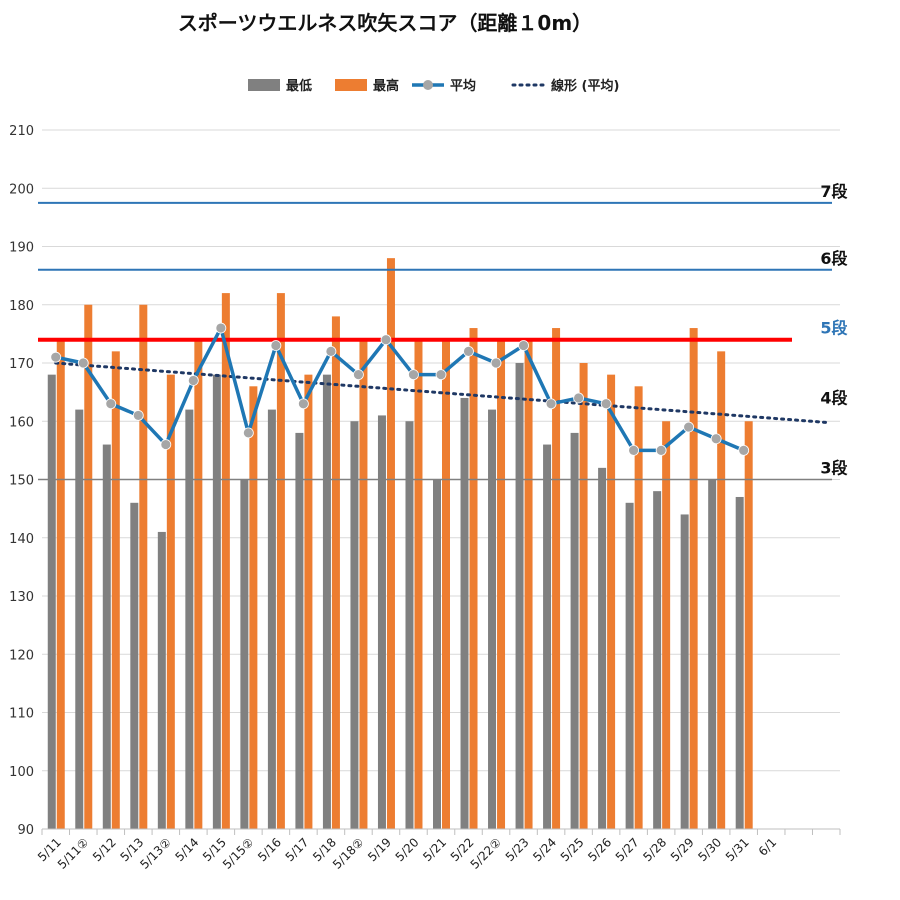 This screenshot has width=900, height=900. What do you see at coordinates (297, 849) in the screenshot?
I see `x-tick-label: 5/17` at bounding box center [297, 849].